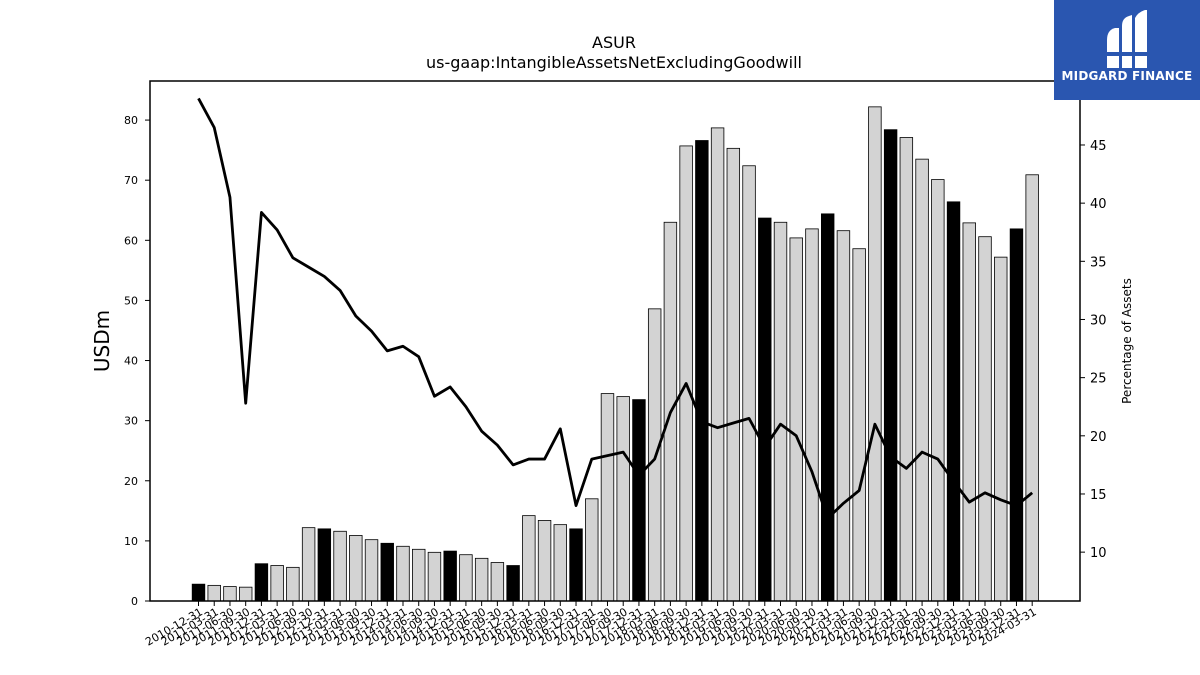  I want to click on y2-tick-label: 35, so click(1098, 262).